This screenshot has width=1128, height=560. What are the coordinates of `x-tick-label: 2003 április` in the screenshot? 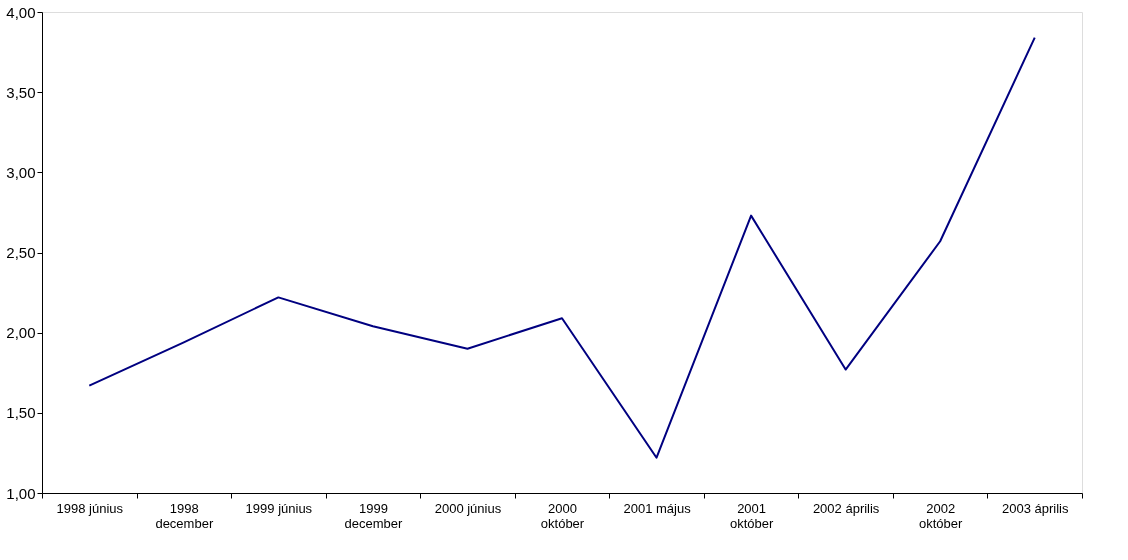 It's located at (1035, 508).